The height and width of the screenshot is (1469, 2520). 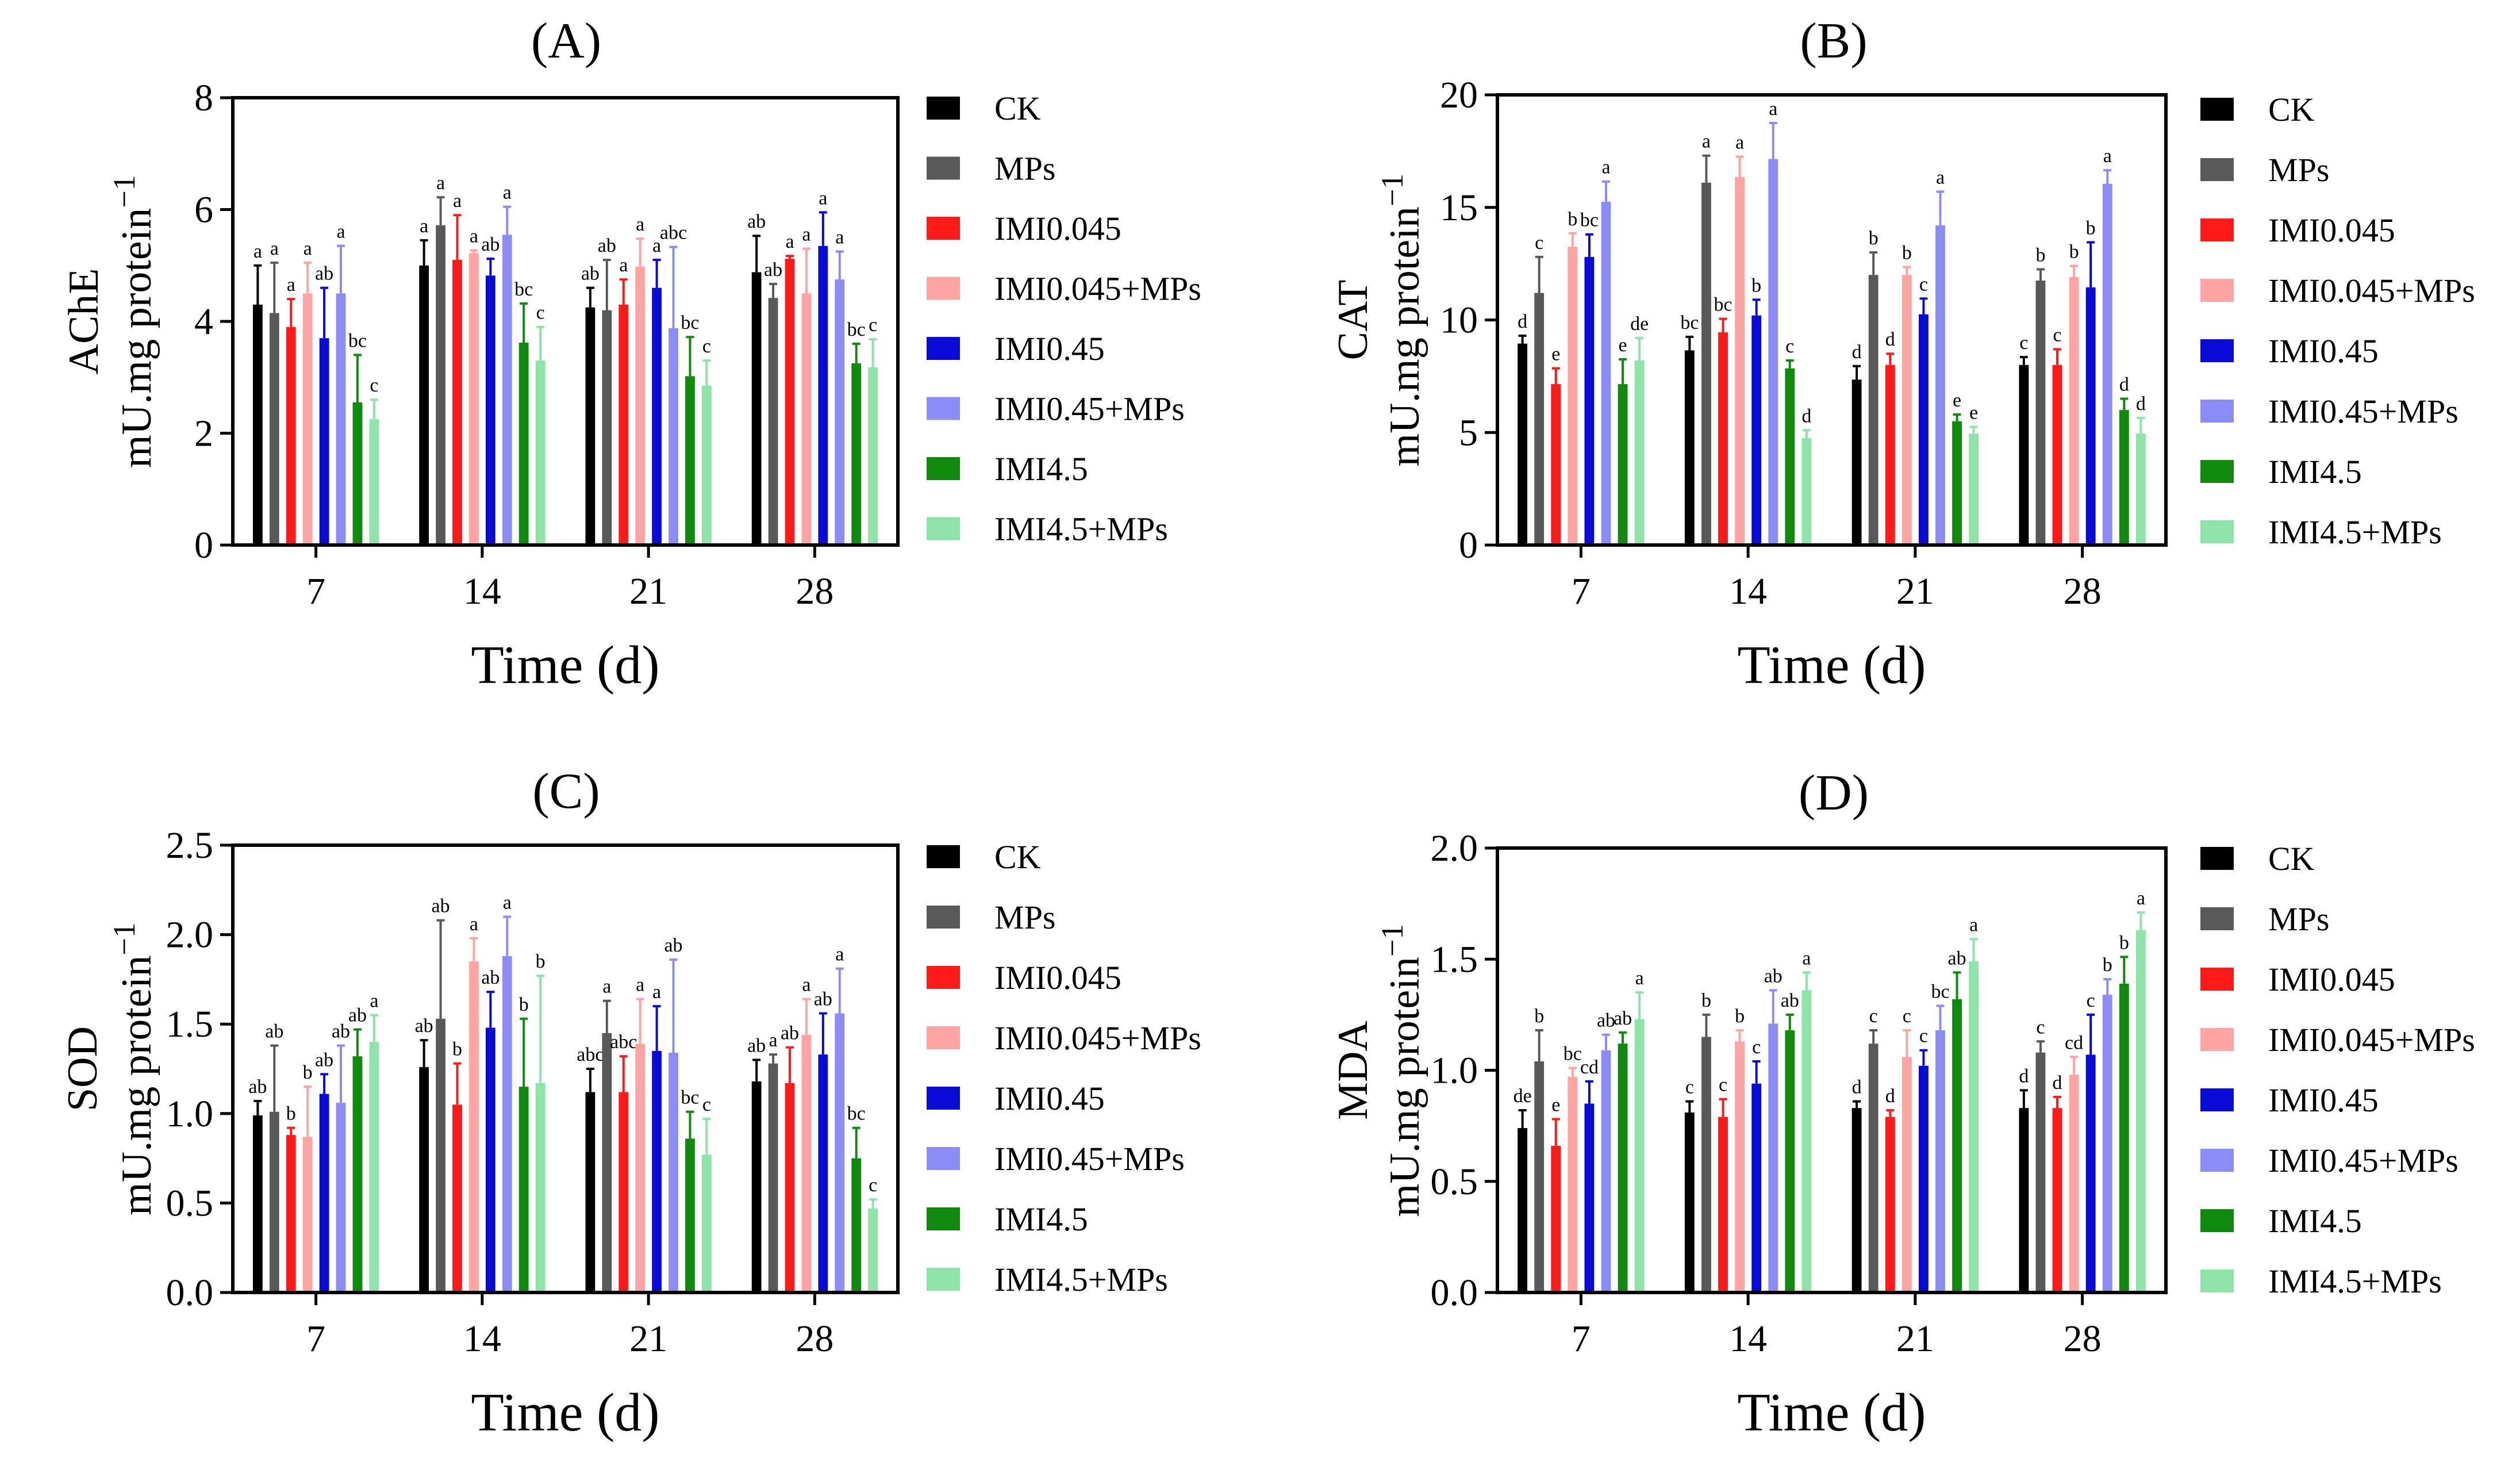 I want to click on panel-b-x-axis-title: Time (d), so click(x=1831, y=665).